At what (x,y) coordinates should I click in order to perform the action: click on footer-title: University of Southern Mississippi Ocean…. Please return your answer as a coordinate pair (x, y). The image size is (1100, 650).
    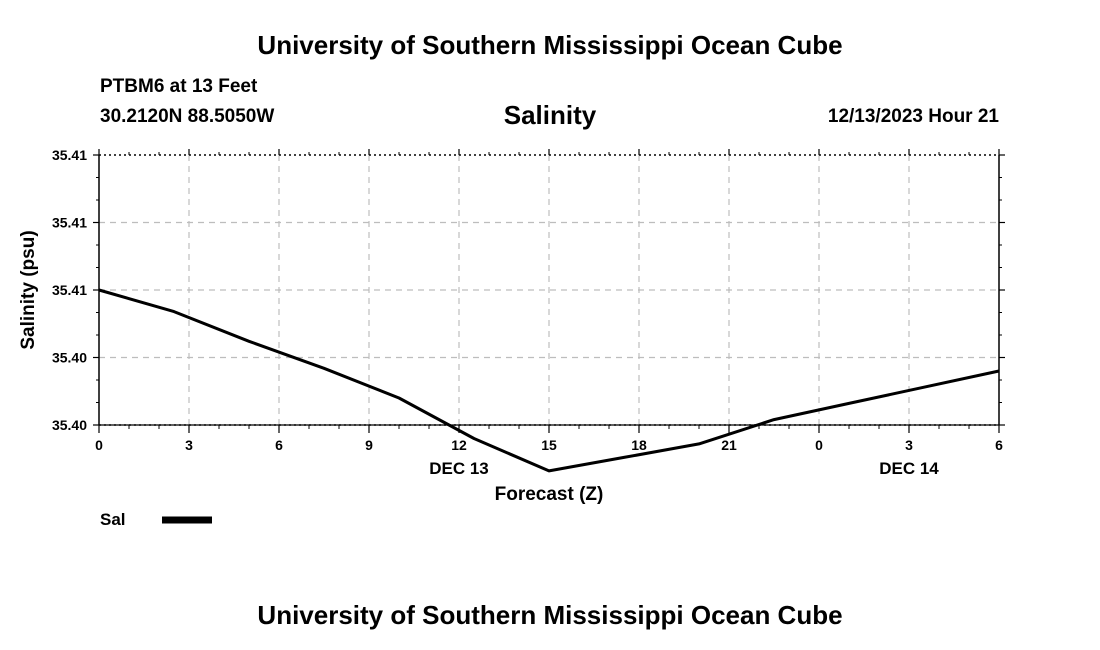
    Looking at the image, I should click on (550, 615).